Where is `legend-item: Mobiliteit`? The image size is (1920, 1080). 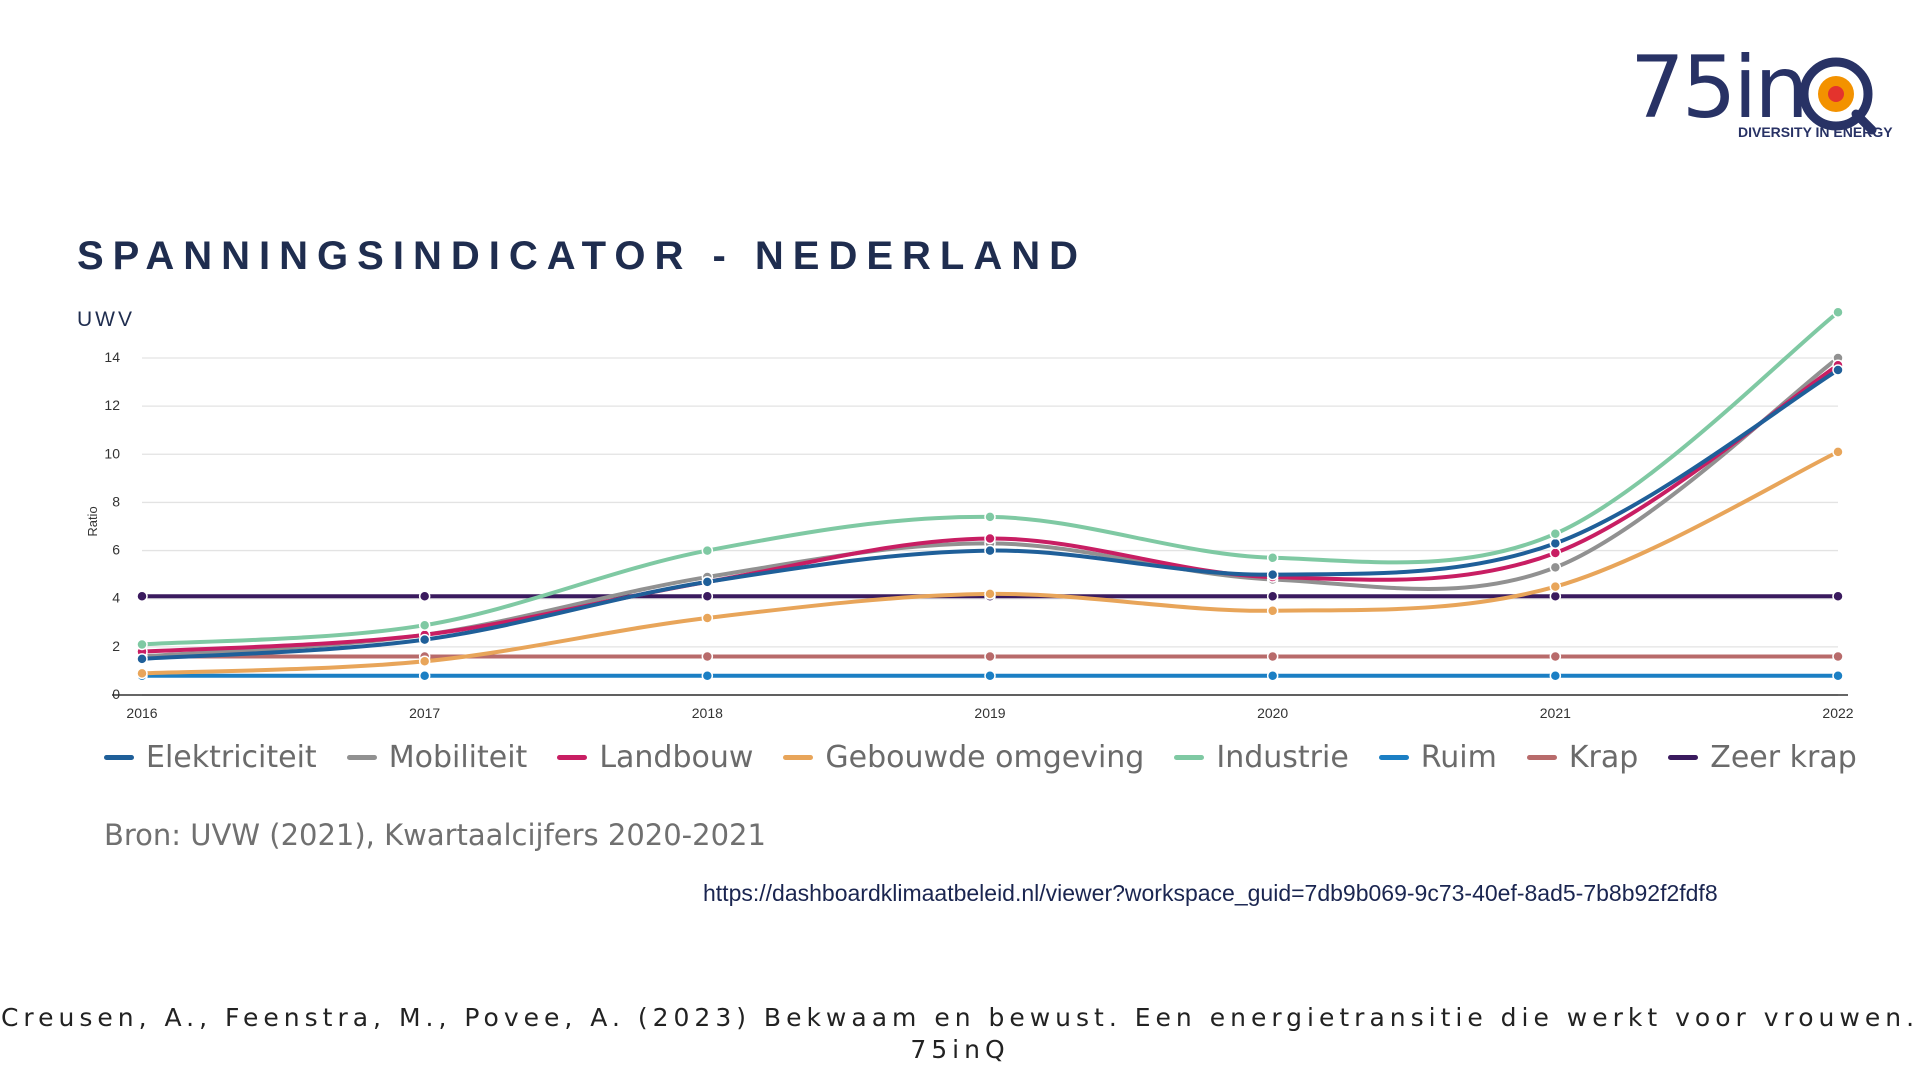
legend-item: Mobiliteit is located at coordinates (437, 757).